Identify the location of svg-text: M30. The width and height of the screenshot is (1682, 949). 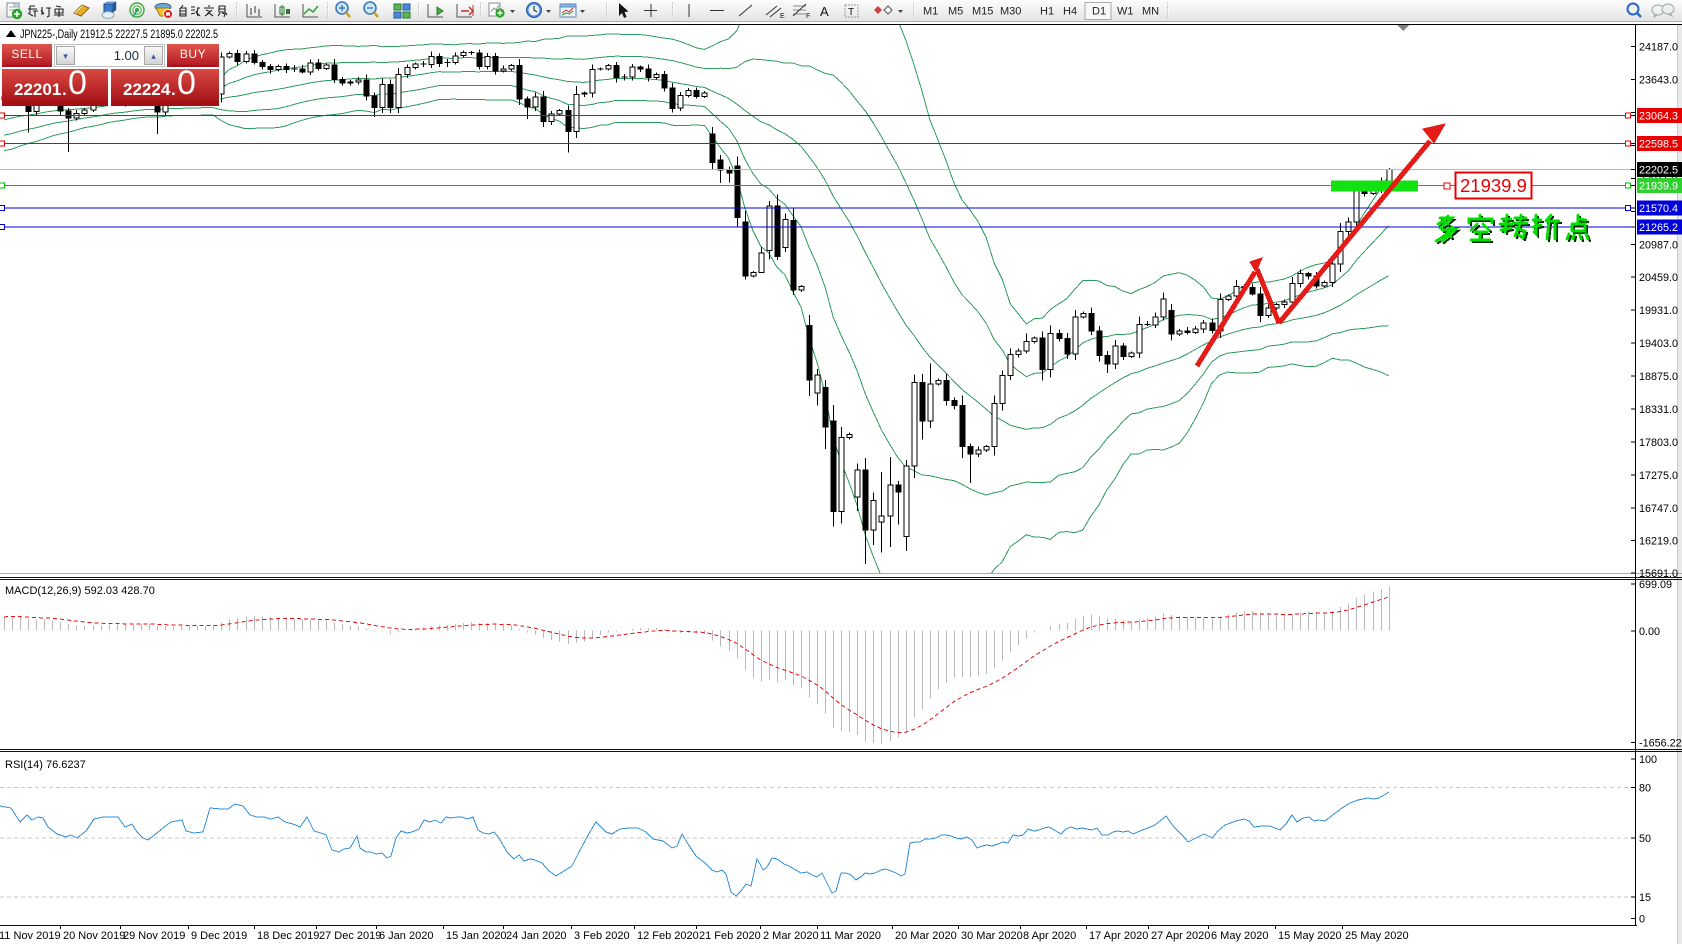
(1010, 12).